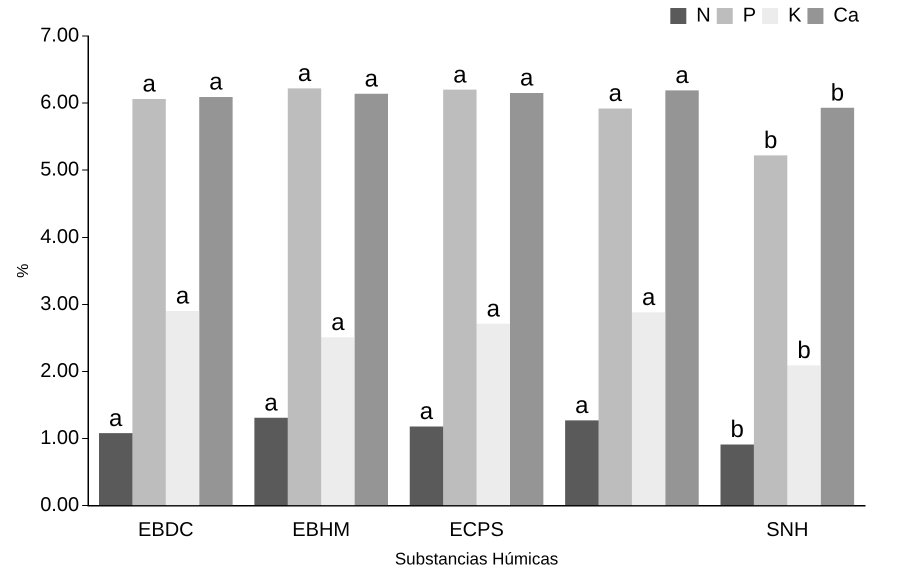  I want to click on y-axis-title: %, so click(23, 271).